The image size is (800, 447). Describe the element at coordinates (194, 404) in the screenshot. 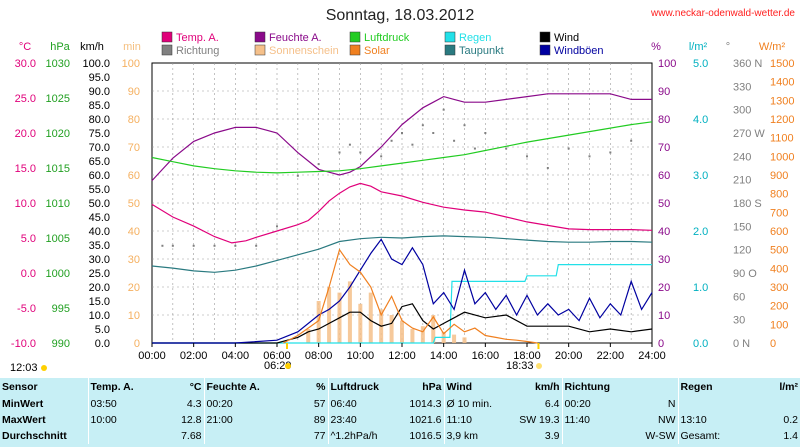

I see `cell-temp: 4.3` at that location.